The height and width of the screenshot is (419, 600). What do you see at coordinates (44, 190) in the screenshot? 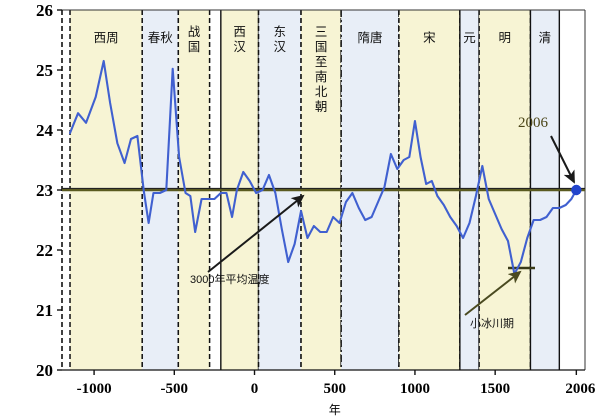
I see `y-tick-label-23: 23` at bounding box center [44, 190].